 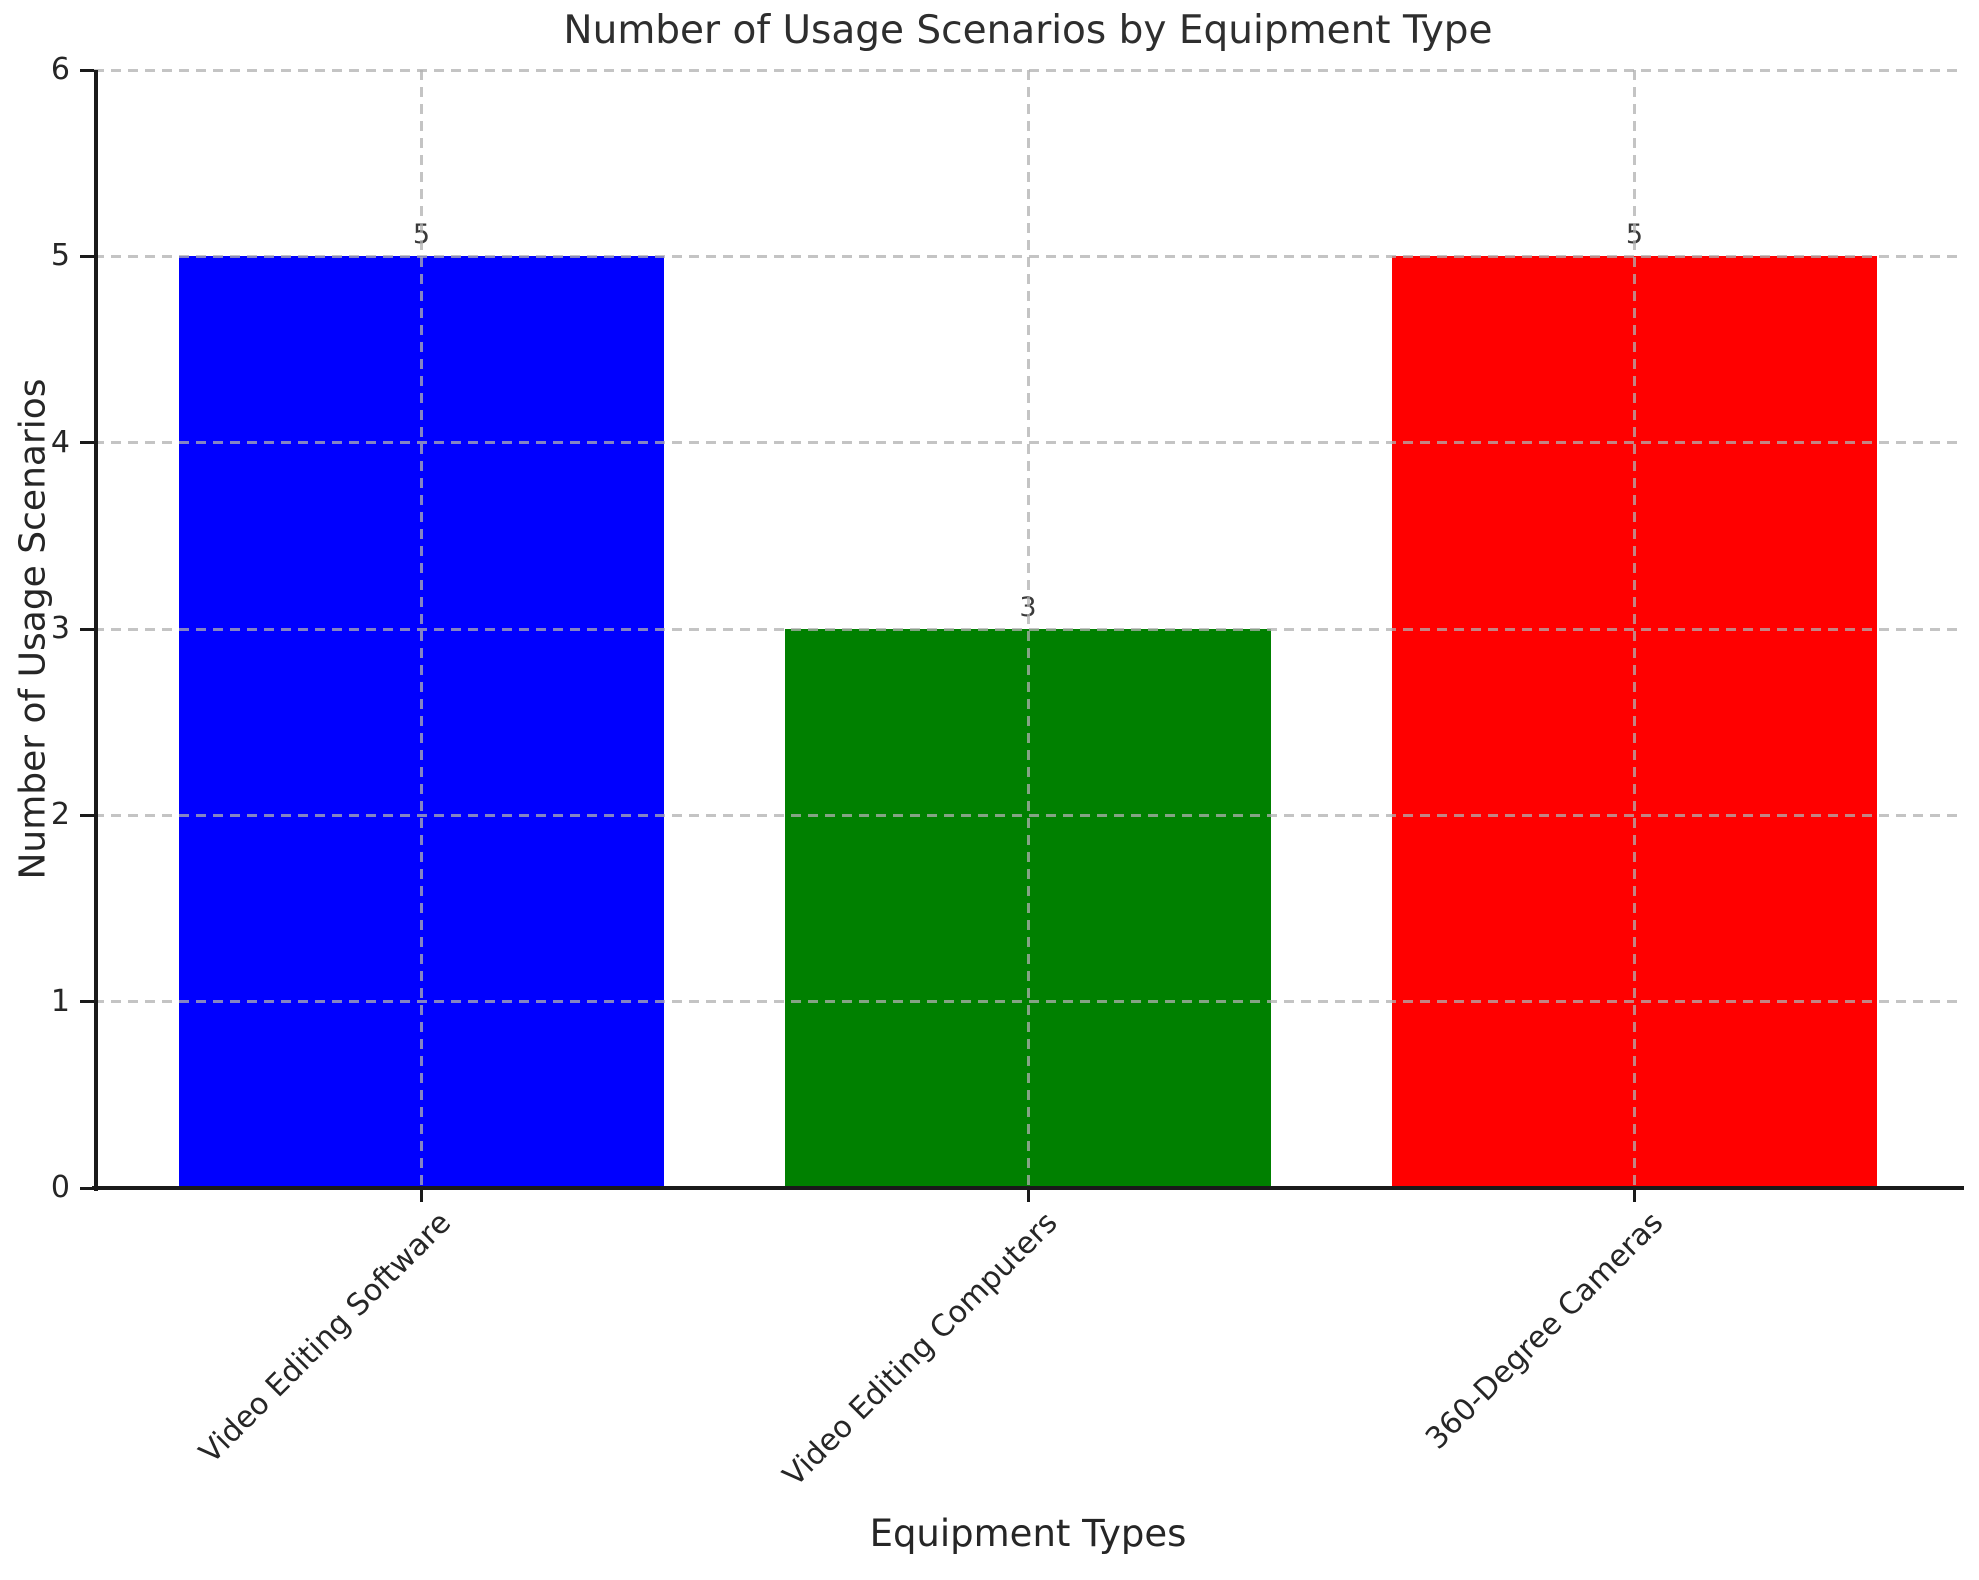 I want to click on y-tick-label-0: 0, so click(x=60, y=1187).